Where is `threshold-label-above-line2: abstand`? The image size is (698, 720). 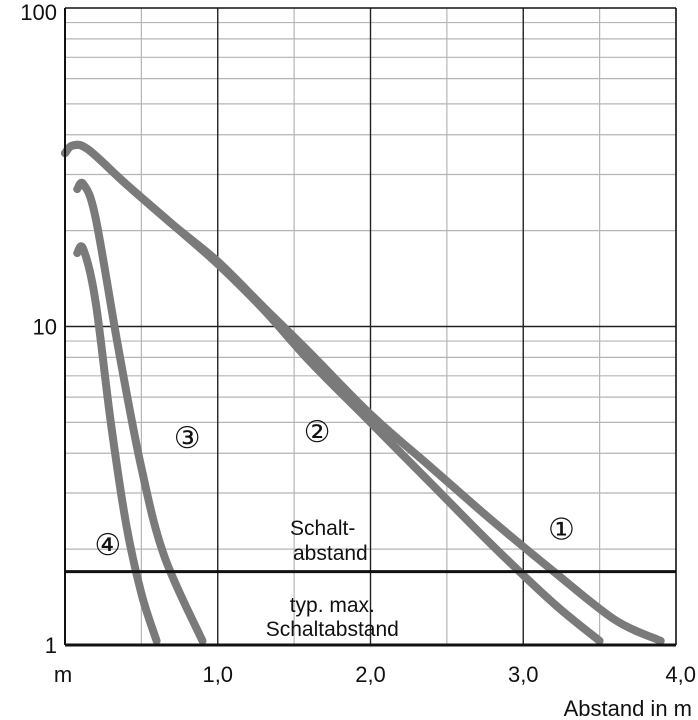
threshold-label-above-line2: abstand is located at coordinates (330, 553).